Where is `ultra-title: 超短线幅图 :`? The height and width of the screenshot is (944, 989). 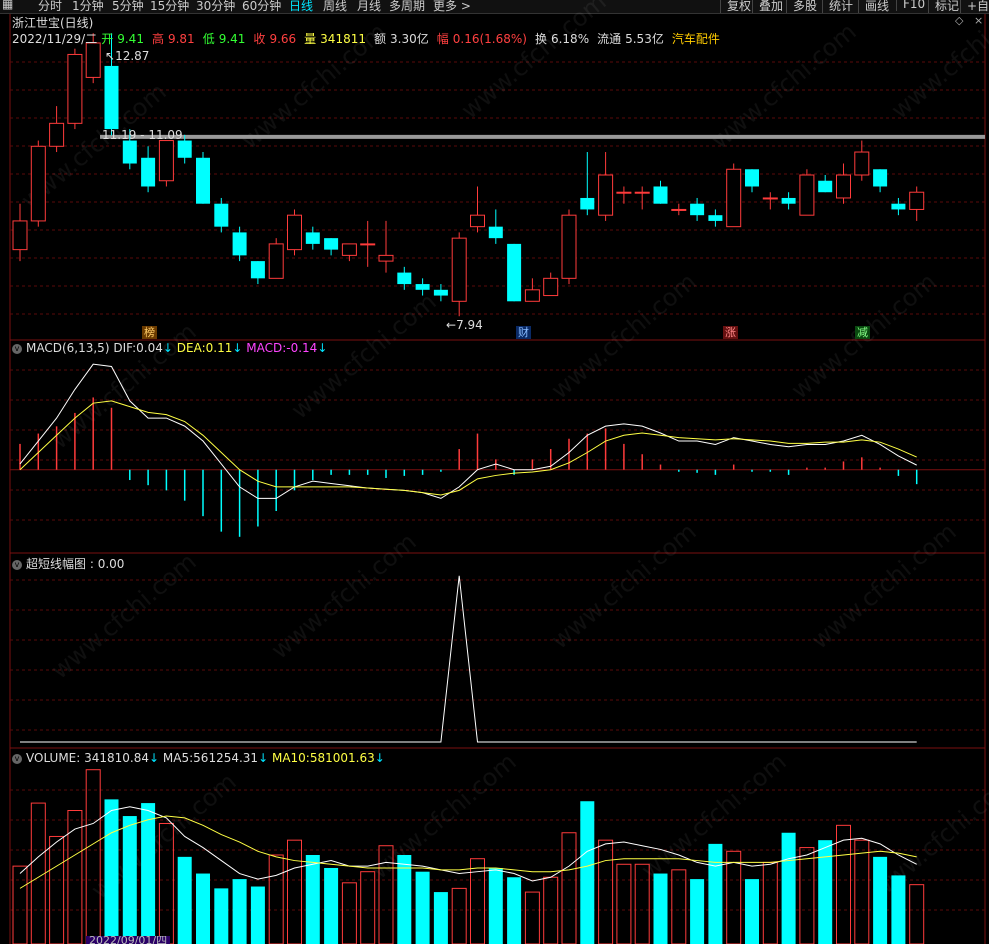 ultra-title: 超短线幅图 : is located at coordinates (60, 564).